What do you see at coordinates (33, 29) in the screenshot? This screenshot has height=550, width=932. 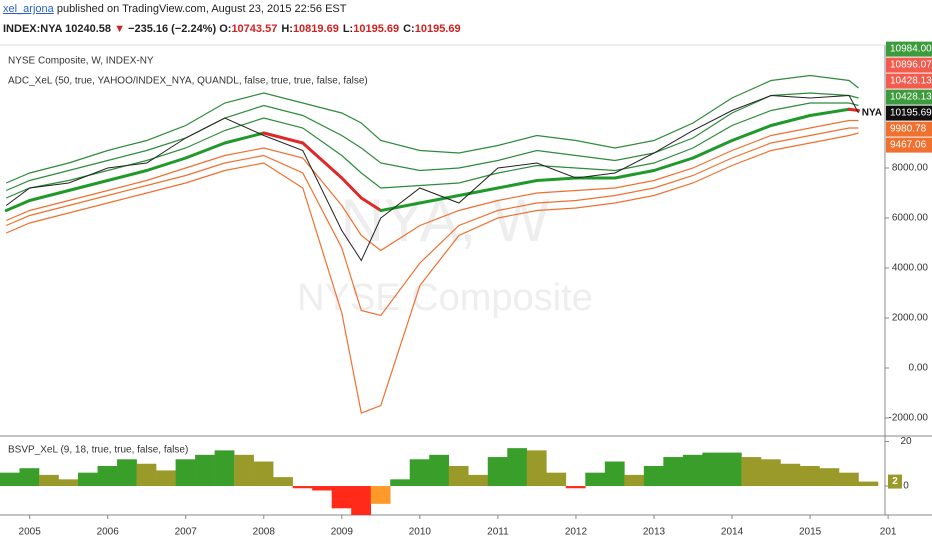 I see `symbol: INDEX:NYA` at bounding box center [33, 29].